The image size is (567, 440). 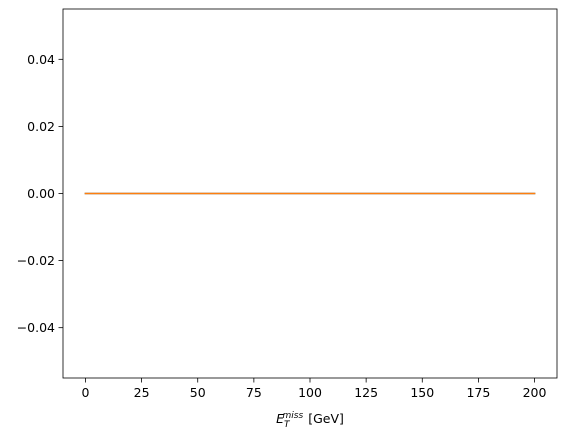 I want to click on x-axis: 0 25 50 75 100 125 150 175 200, so click(x=314, y=389).